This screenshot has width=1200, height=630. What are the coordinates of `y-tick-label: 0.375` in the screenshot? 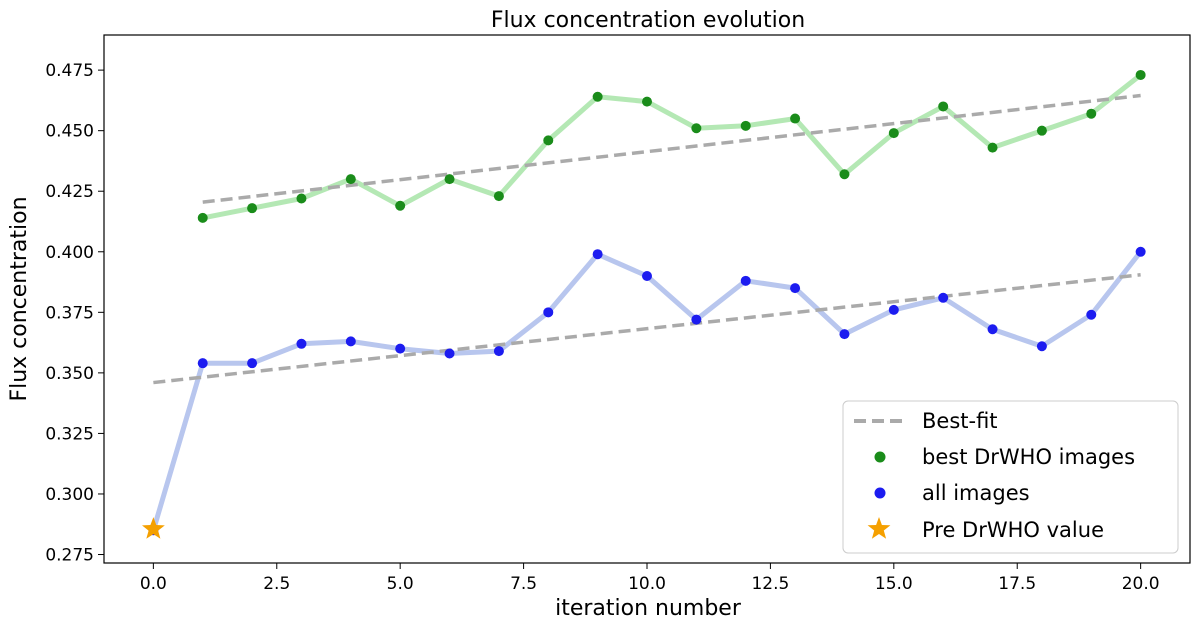 It's located at (69, 313).